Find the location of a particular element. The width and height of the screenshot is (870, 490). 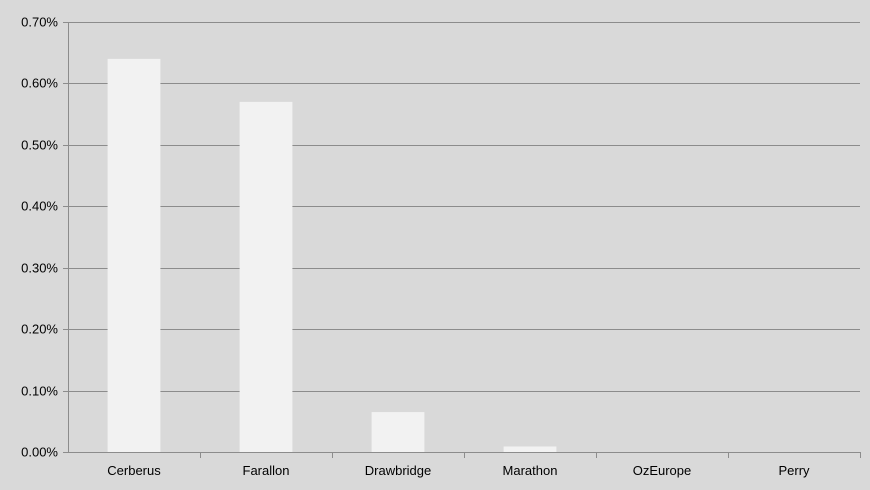

y-tick-label: 0.60% is located at coordinates (39, 83).